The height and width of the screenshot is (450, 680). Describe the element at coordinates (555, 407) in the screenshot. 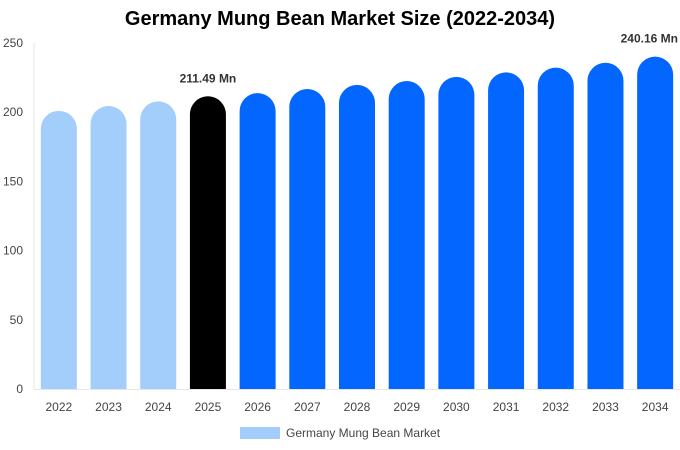

I see `x-tick-label: 2032` at that location.